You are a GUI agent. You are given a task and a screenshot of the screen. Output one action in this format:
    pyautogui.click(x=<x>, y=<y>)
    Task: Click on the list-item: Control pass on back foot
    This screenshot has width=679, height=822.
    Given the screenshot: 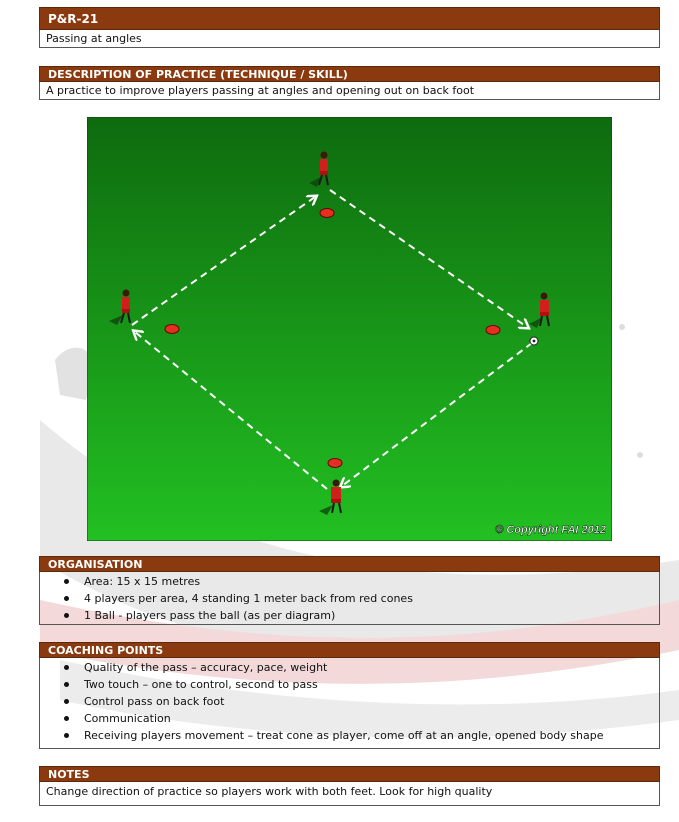 What is the action you would take?
    pyautogui.click(x=349, y=701)
    